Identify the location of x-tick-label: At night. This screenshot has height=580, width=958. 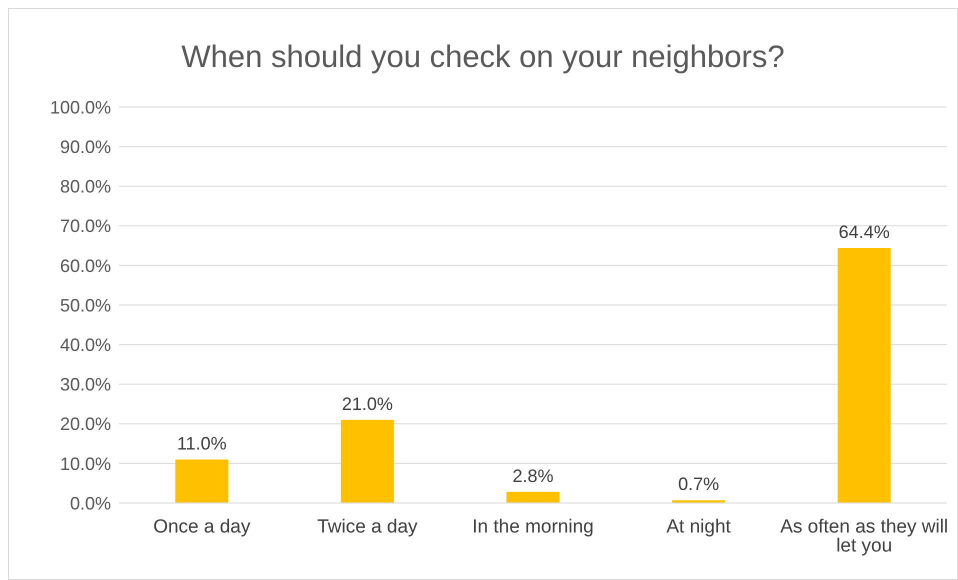
(699, 527).